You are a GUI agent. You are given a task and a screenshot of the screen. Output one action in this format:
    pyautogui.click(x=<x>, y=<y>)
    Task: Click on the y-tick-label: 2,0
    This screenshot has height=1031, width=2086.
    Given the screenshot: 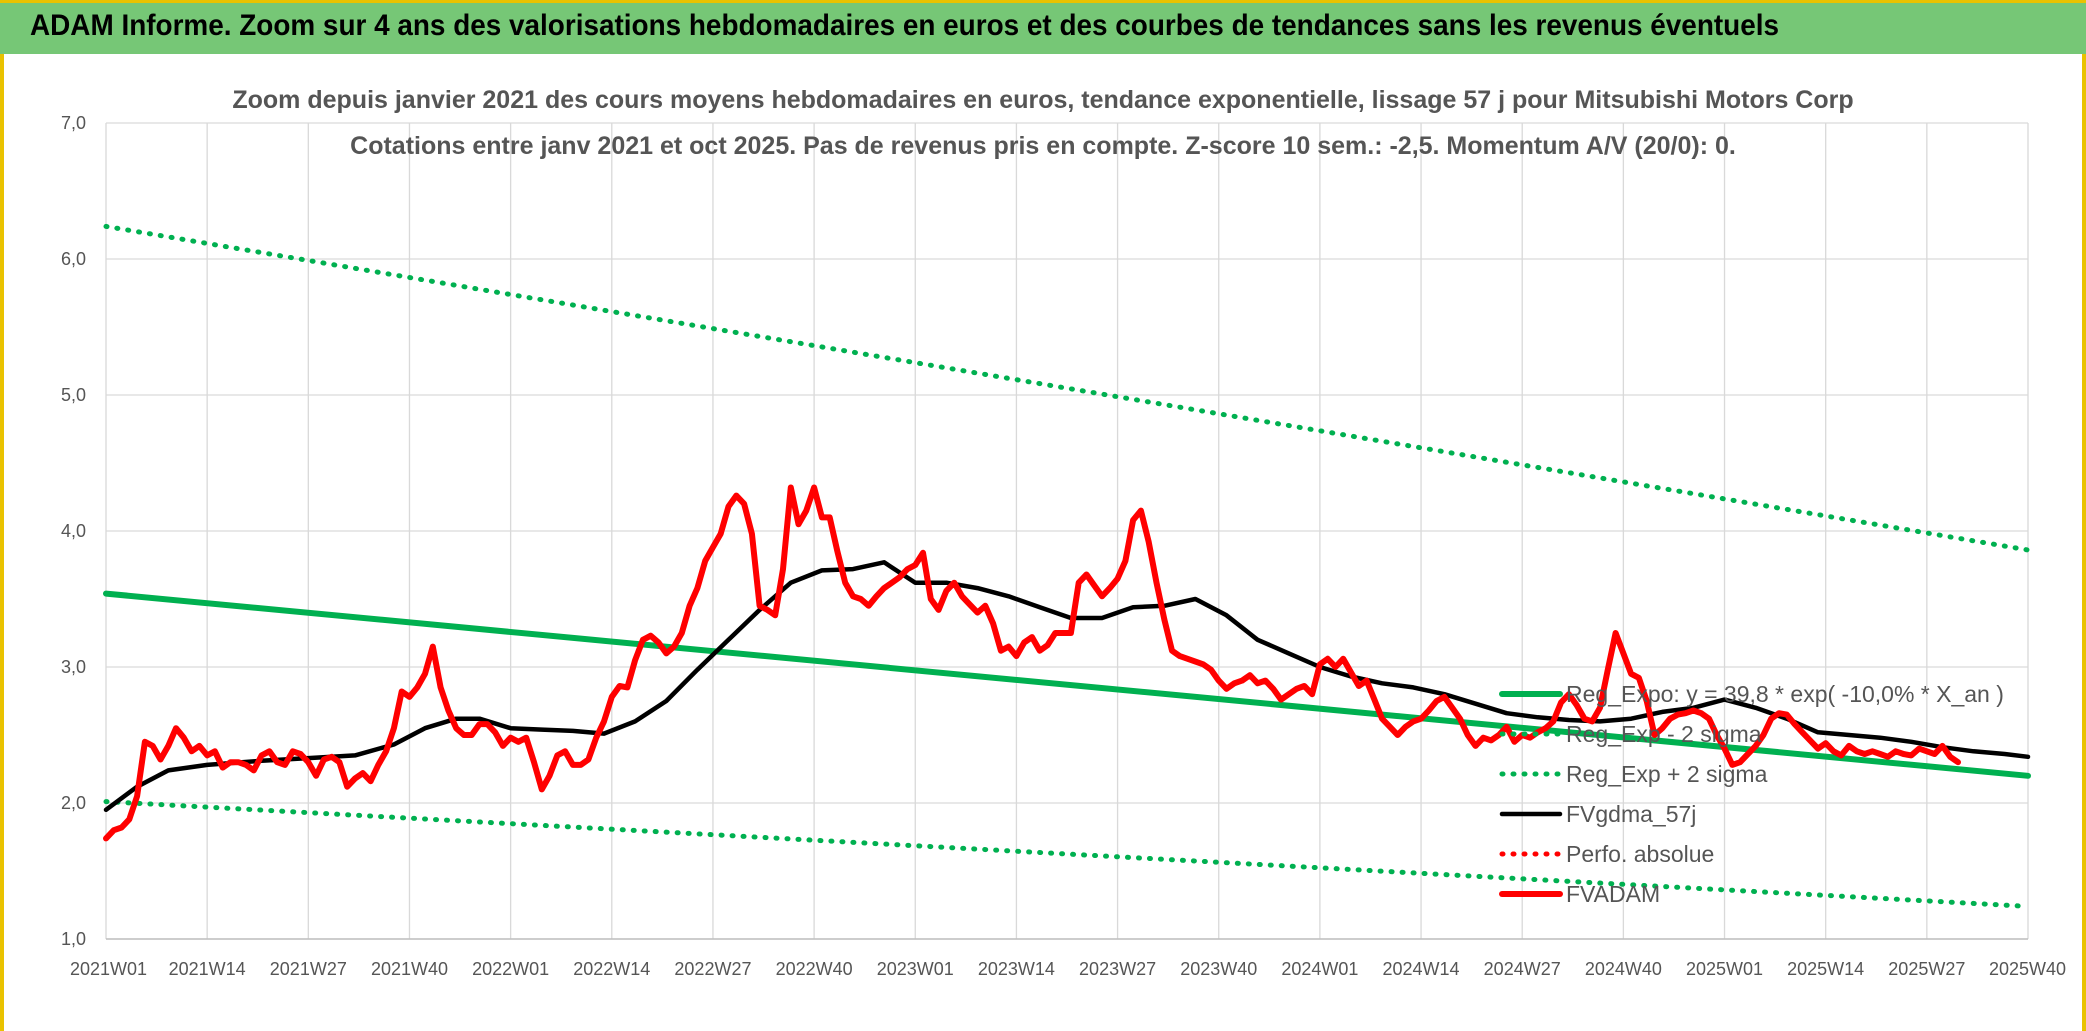 What is the action you would take?
    pyautogui.click(x=73, y=803)
    